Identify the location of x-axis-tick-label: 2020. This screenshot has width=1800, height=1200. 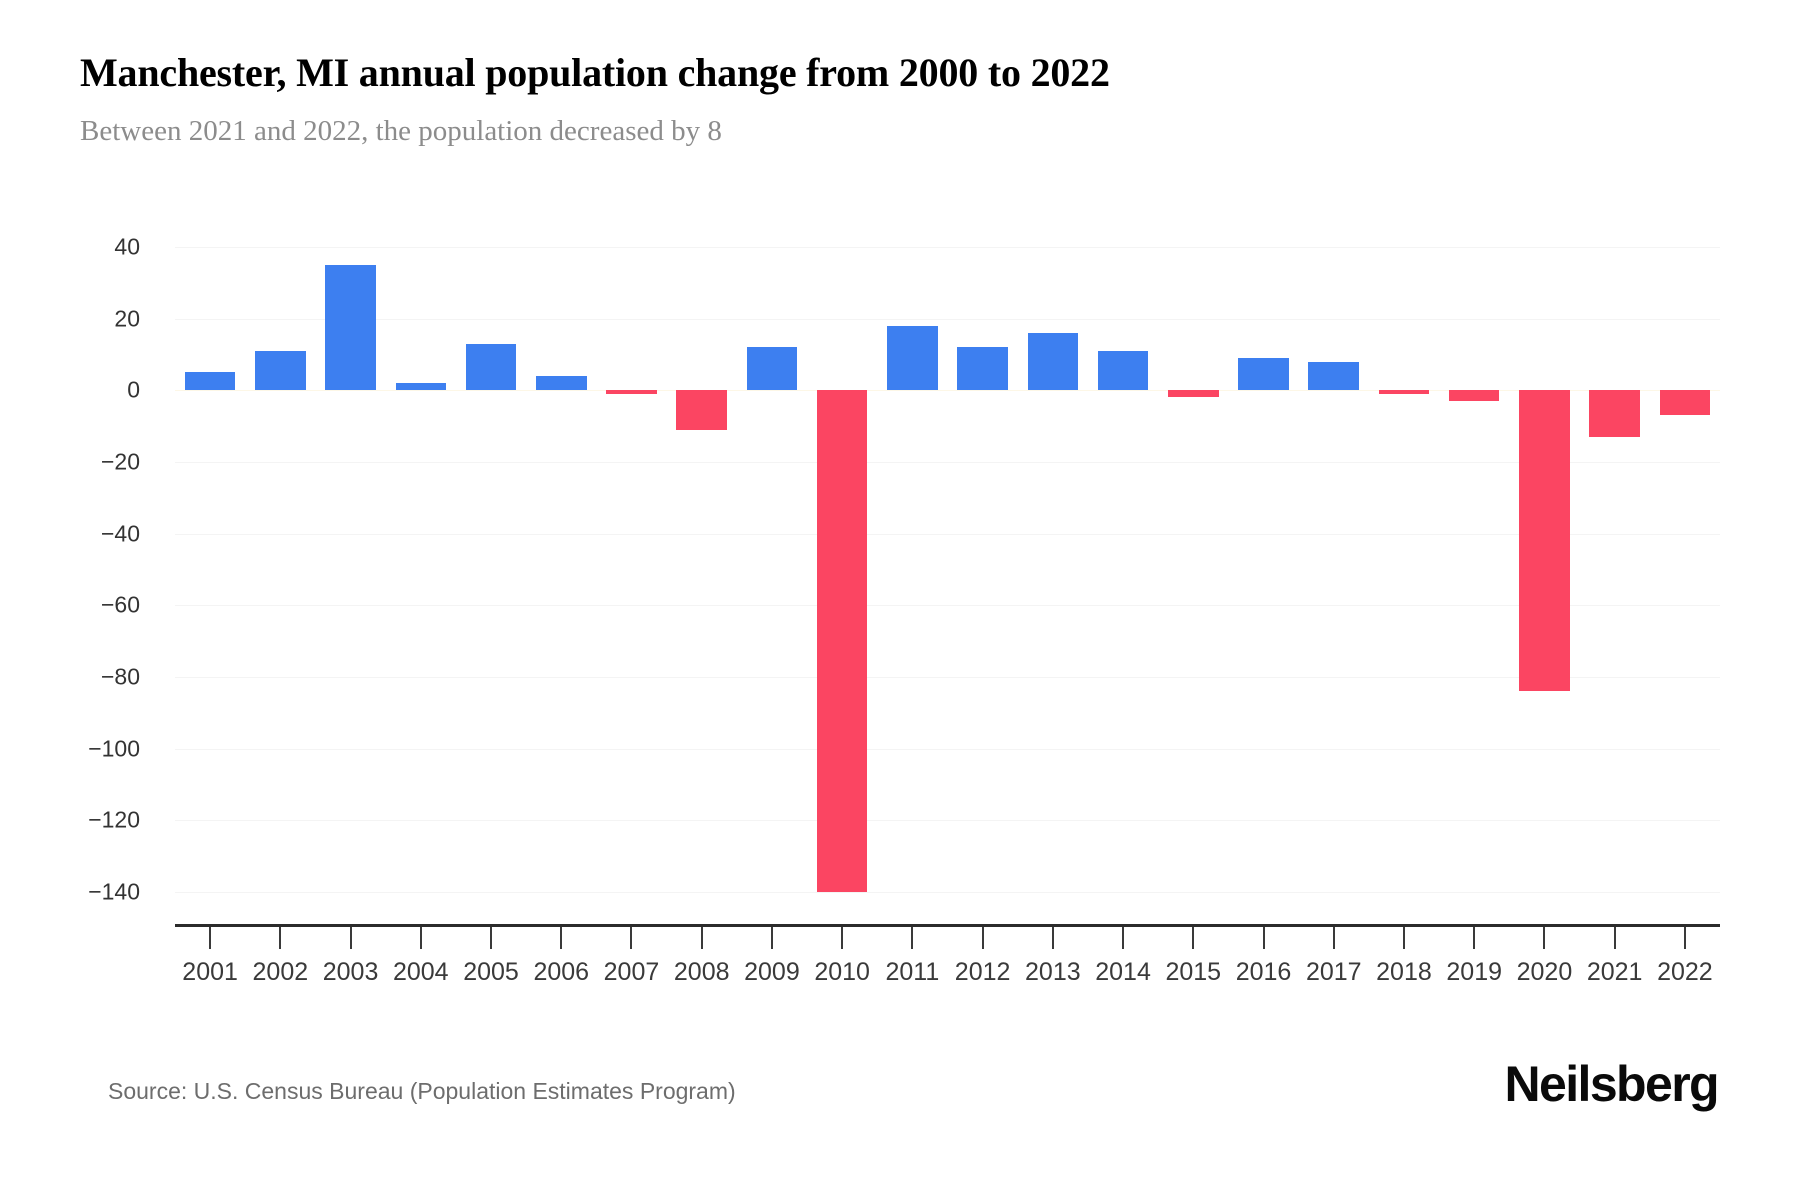
(1544, 972).